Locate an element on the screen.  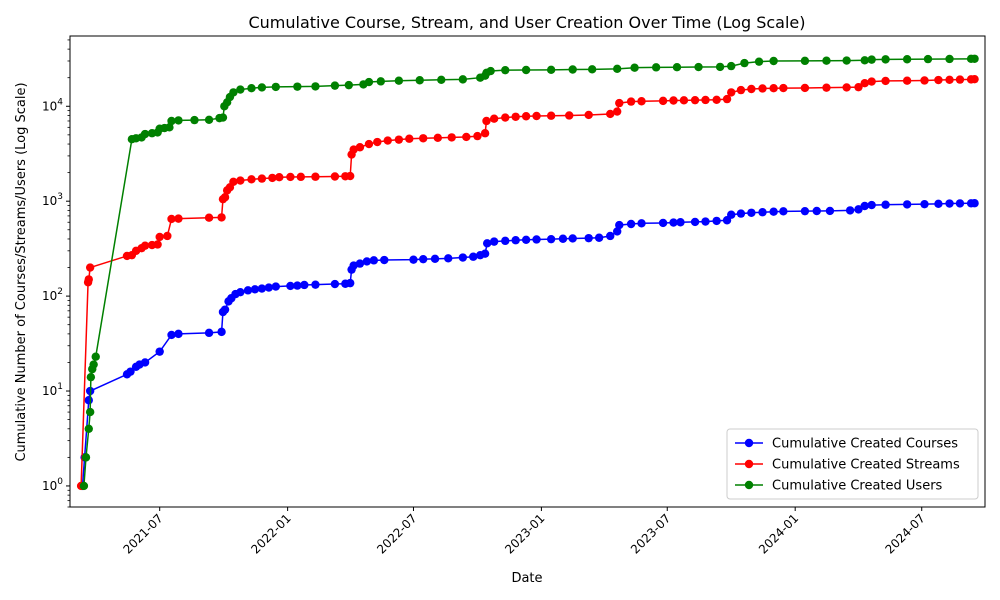
legend-entry: Cumulative Created Courses is located at coordinates (846, 444).